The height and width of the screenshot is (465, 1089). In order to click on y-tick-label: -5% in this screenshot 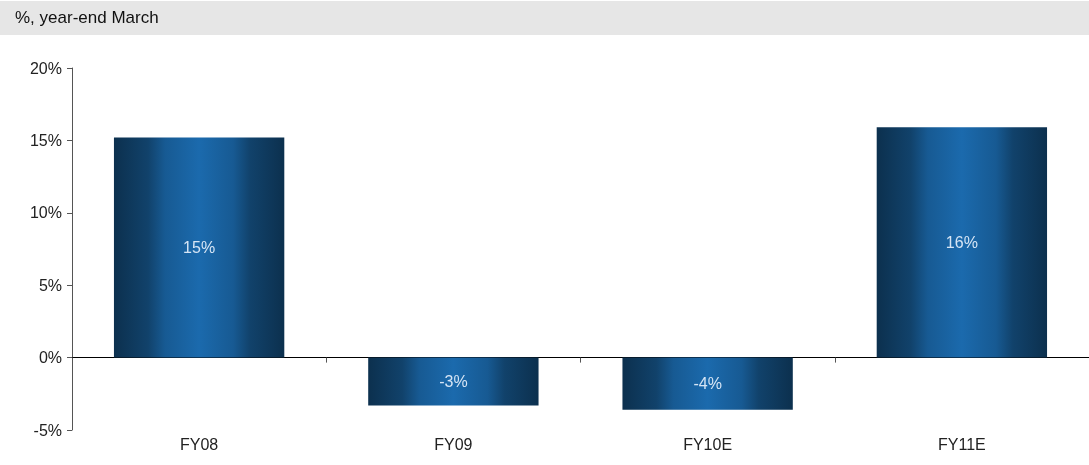, I will do `click(47, 430)`.